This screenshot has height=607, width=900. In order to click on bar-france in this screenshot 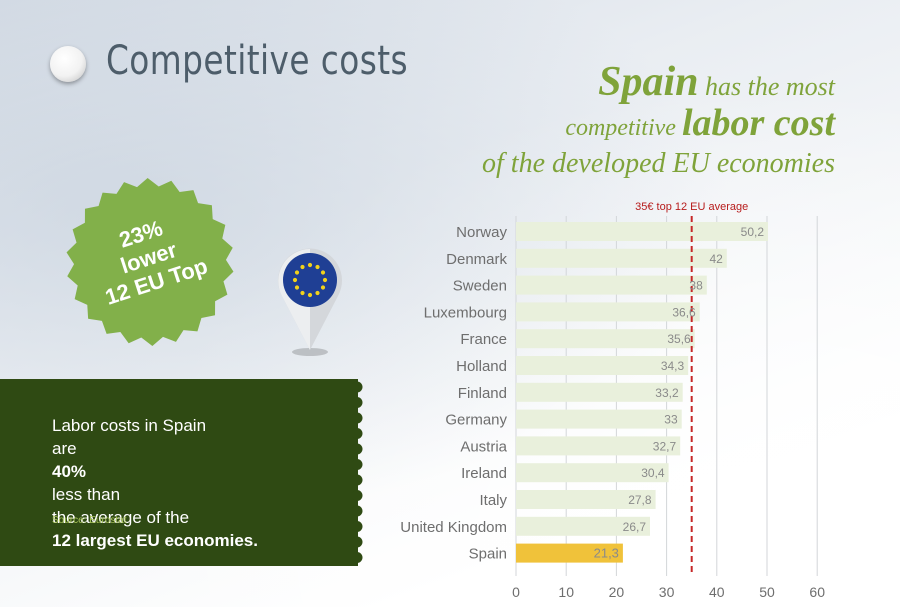, I will do `click(605, 339)`.